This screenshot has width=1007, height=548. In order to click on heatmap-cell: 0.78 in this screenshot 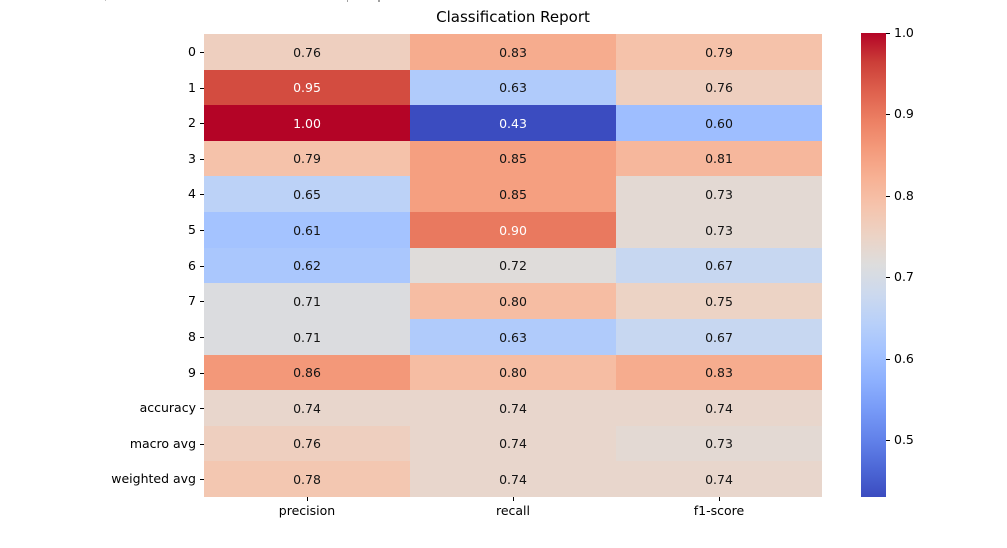, I will do `click(307, 479)`.